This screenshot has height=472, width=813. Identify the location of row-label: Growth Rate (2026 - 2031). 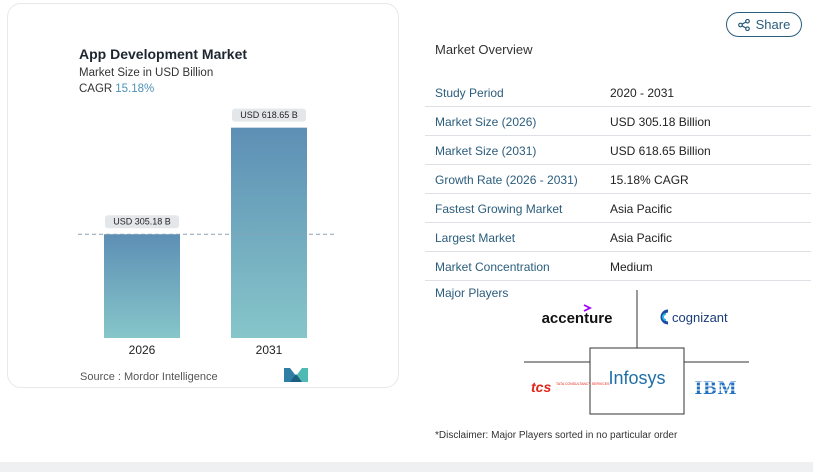
(506, 180).